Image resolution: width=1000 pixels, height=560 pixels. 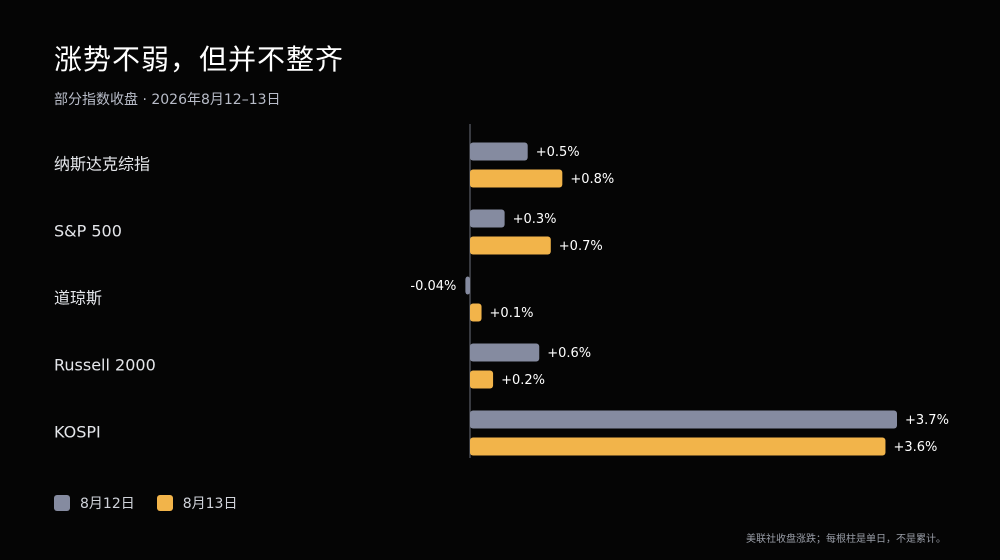 What do you see at coordinates (592, 179) in the screenshot?
I see `data-label: +0.8%` at bounding box center [592, 179].